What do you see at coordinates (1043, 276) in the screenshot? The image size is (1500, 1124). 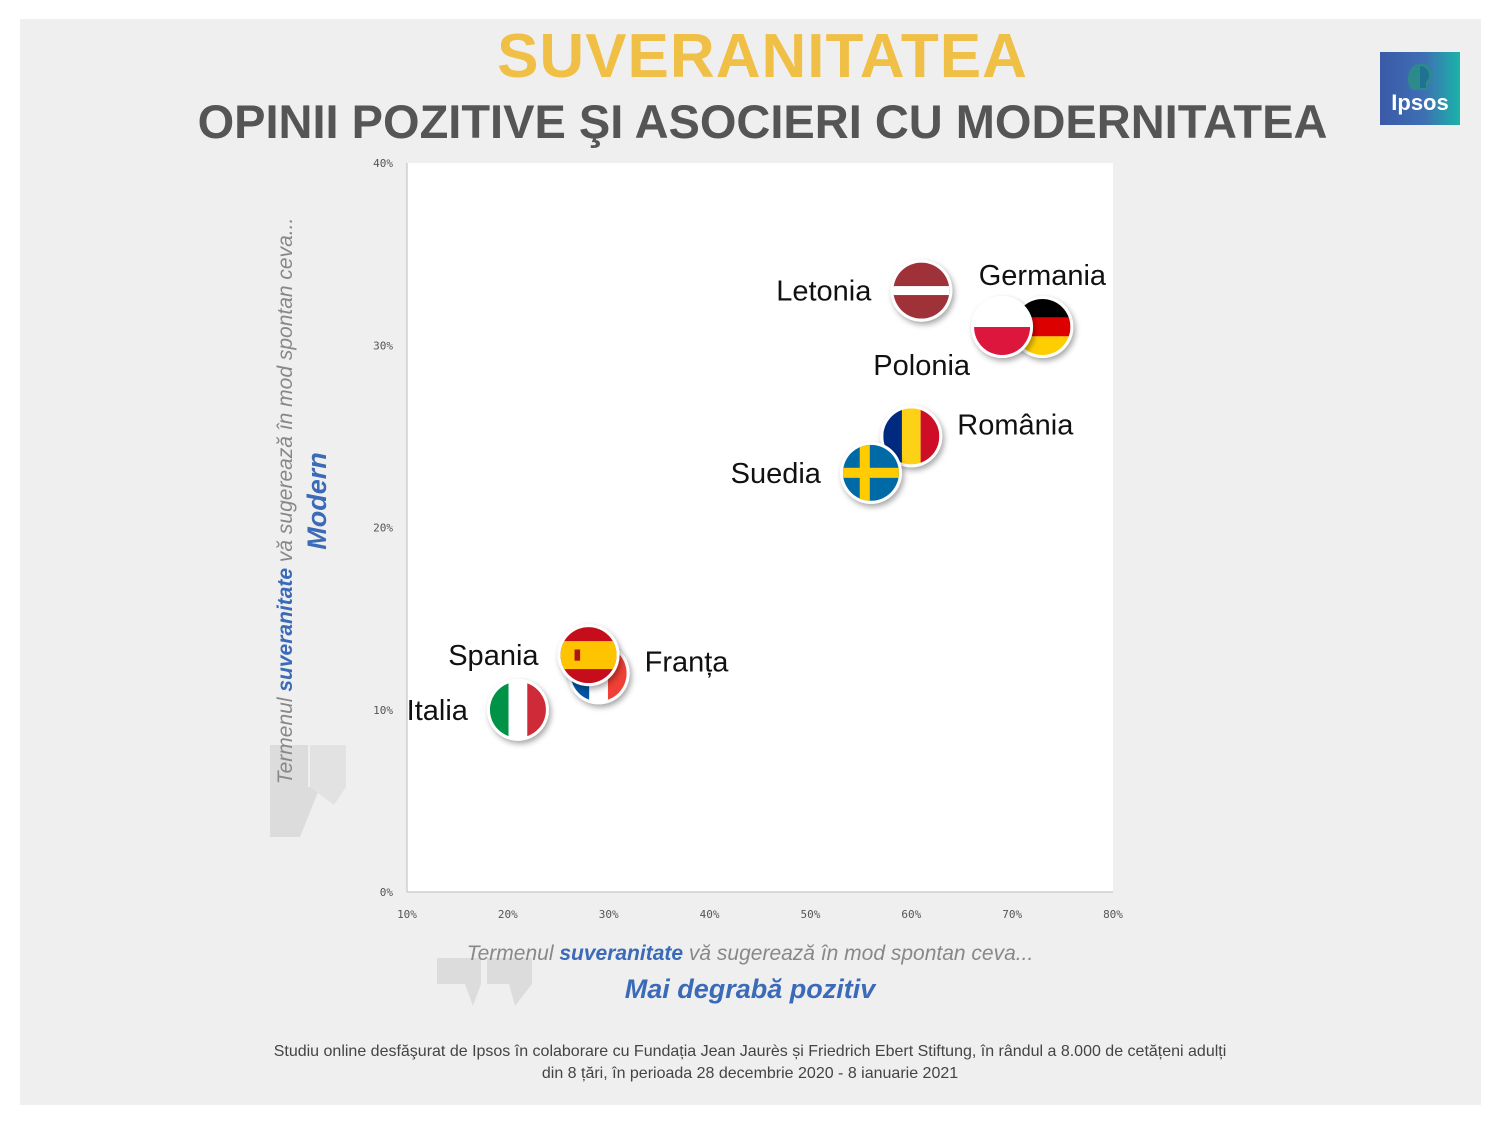 I see `data-label-germany: Germania` at bounding box center [1043, 276].